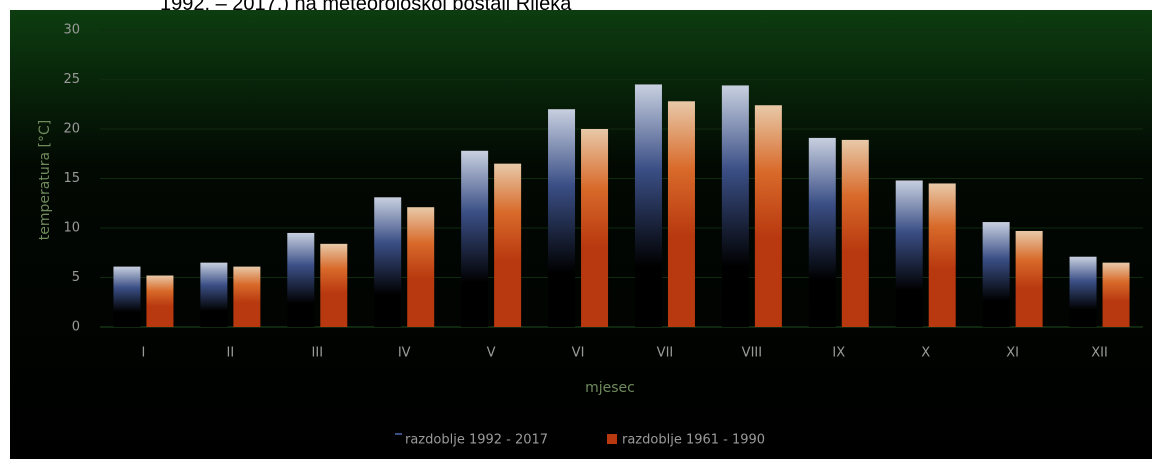 Image resolution: width=1152 pixels, height=459 pixels. I want to click on y-tick-label: 25, so click(71, 79).